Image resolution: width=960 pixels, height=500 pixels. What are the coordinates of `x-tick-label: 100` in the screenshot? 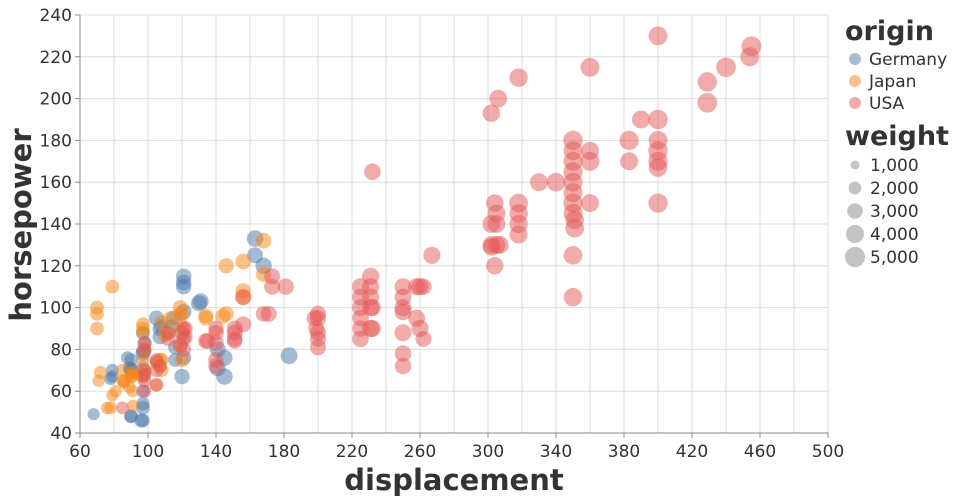 It's located at (148, 452).